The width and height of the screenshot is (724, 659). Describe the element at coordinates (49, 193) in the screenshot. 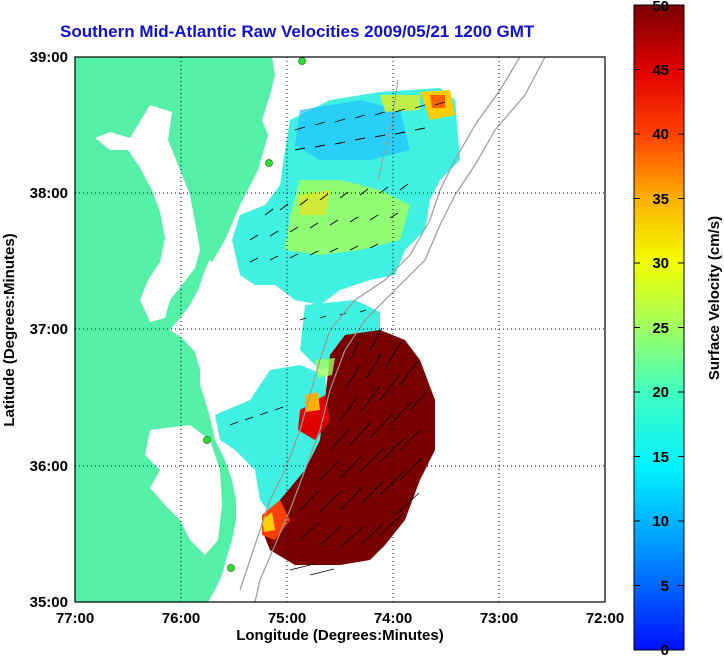

I see `y-tick-label: 38:00` at that location.